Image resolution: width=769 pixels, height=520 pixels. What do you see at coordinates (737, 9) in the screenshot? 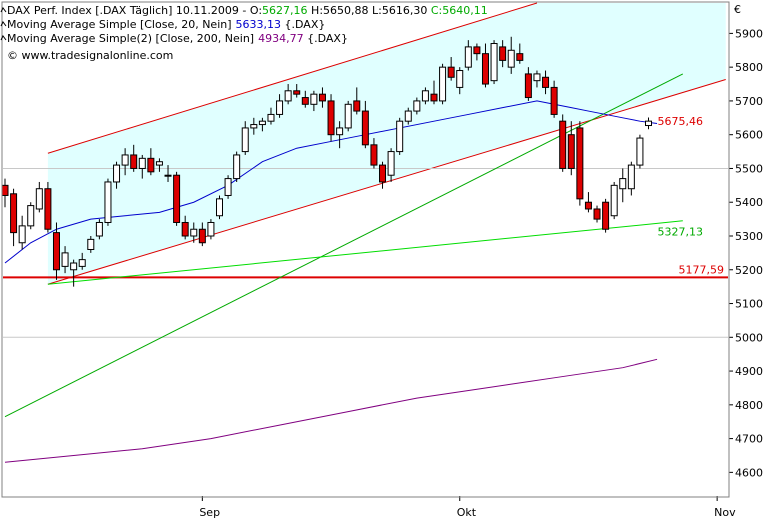
I see `currency-symbol: €` at bounding box center [737, 9].